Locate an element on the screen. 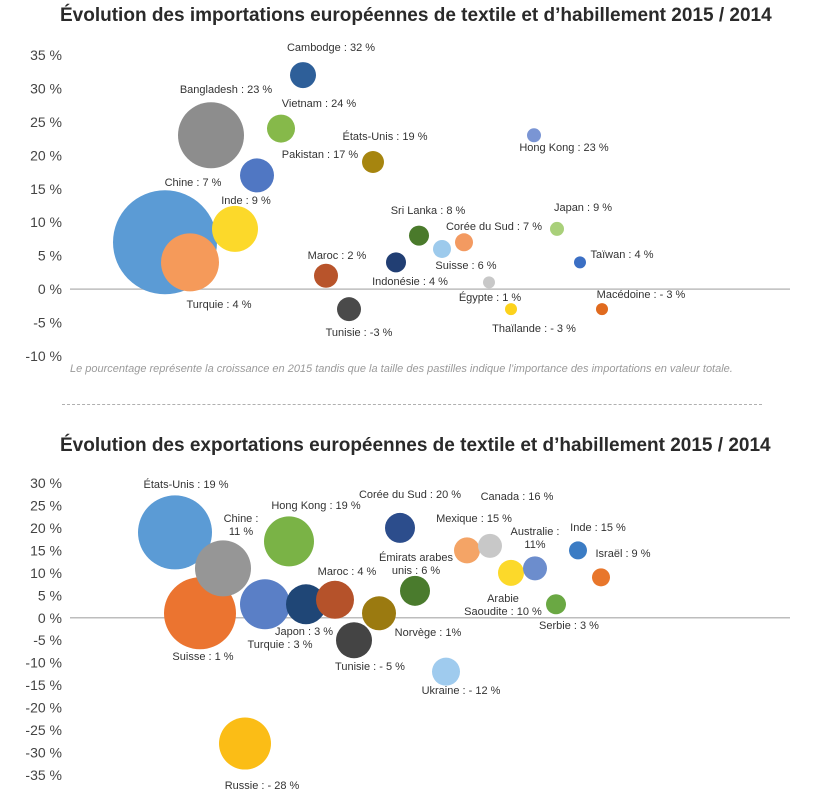 Image resolution: width=837 pixels, height=792 pixels. bubble-label: Ukraine : - 12 % is located at coordinates (461, 691).